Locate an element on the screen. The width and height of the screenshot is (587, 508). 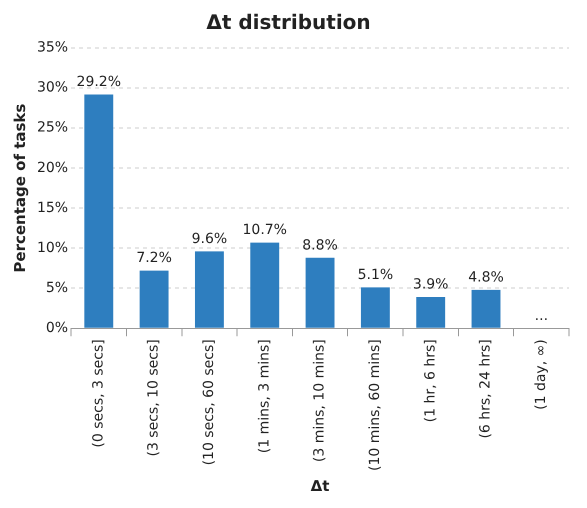
chart-title: Δt distribution is located at coordinates (288, 22).